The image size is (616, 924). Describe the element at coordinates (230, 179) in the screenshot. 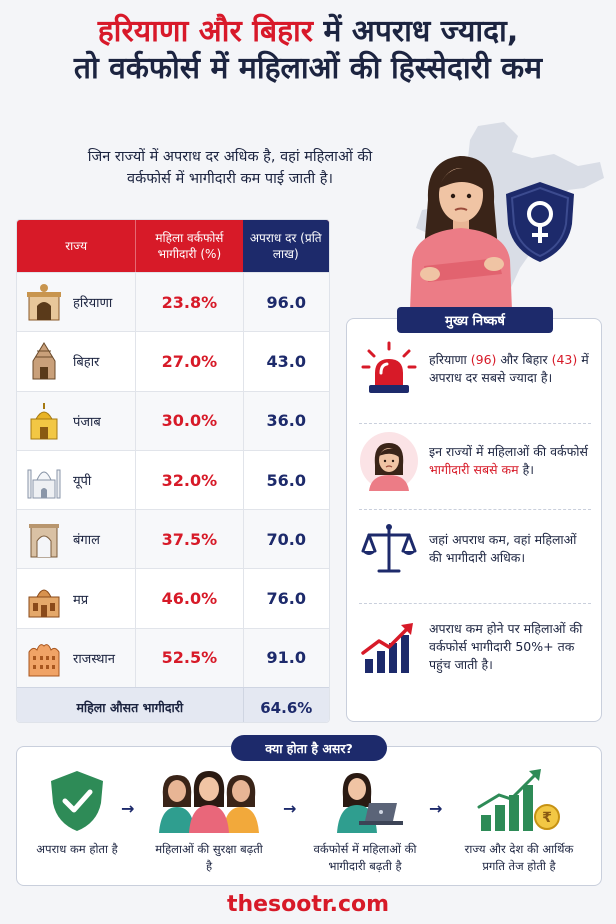

I see `subtitle-line-2: वर्कफोर्स में भागीदारी कम पाई जाती है।` at that location.